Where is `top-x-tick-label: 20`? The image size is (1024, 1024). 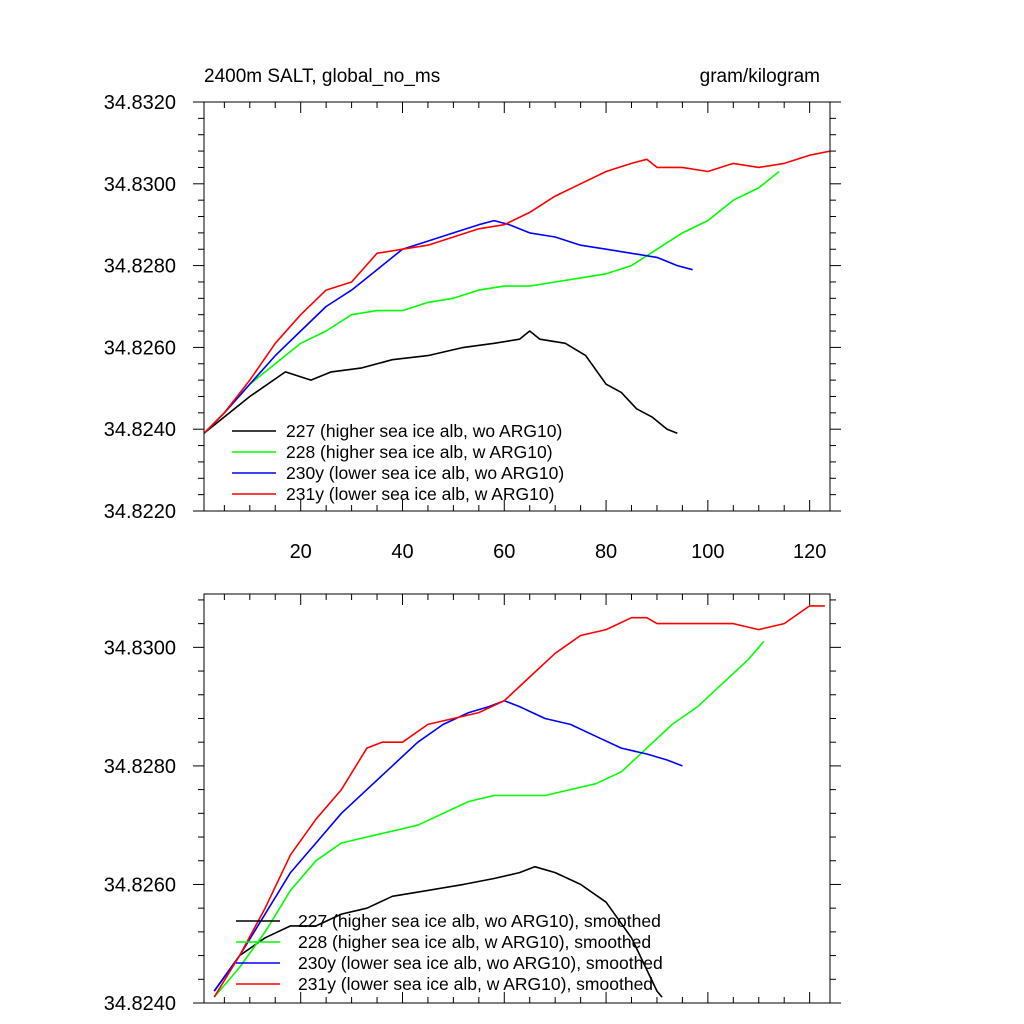 top-x-tick-label: 20 is located at coordinates (301, 552).